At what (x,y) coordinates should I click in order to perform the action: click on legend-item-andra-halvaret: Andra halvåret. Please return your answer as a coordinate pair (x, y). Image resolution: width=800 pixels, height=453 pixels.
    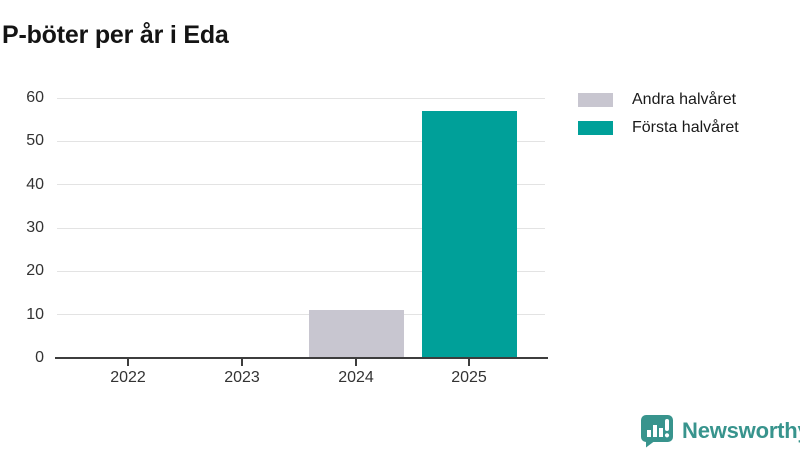
    Looking at the image, I should click on (658, 99).